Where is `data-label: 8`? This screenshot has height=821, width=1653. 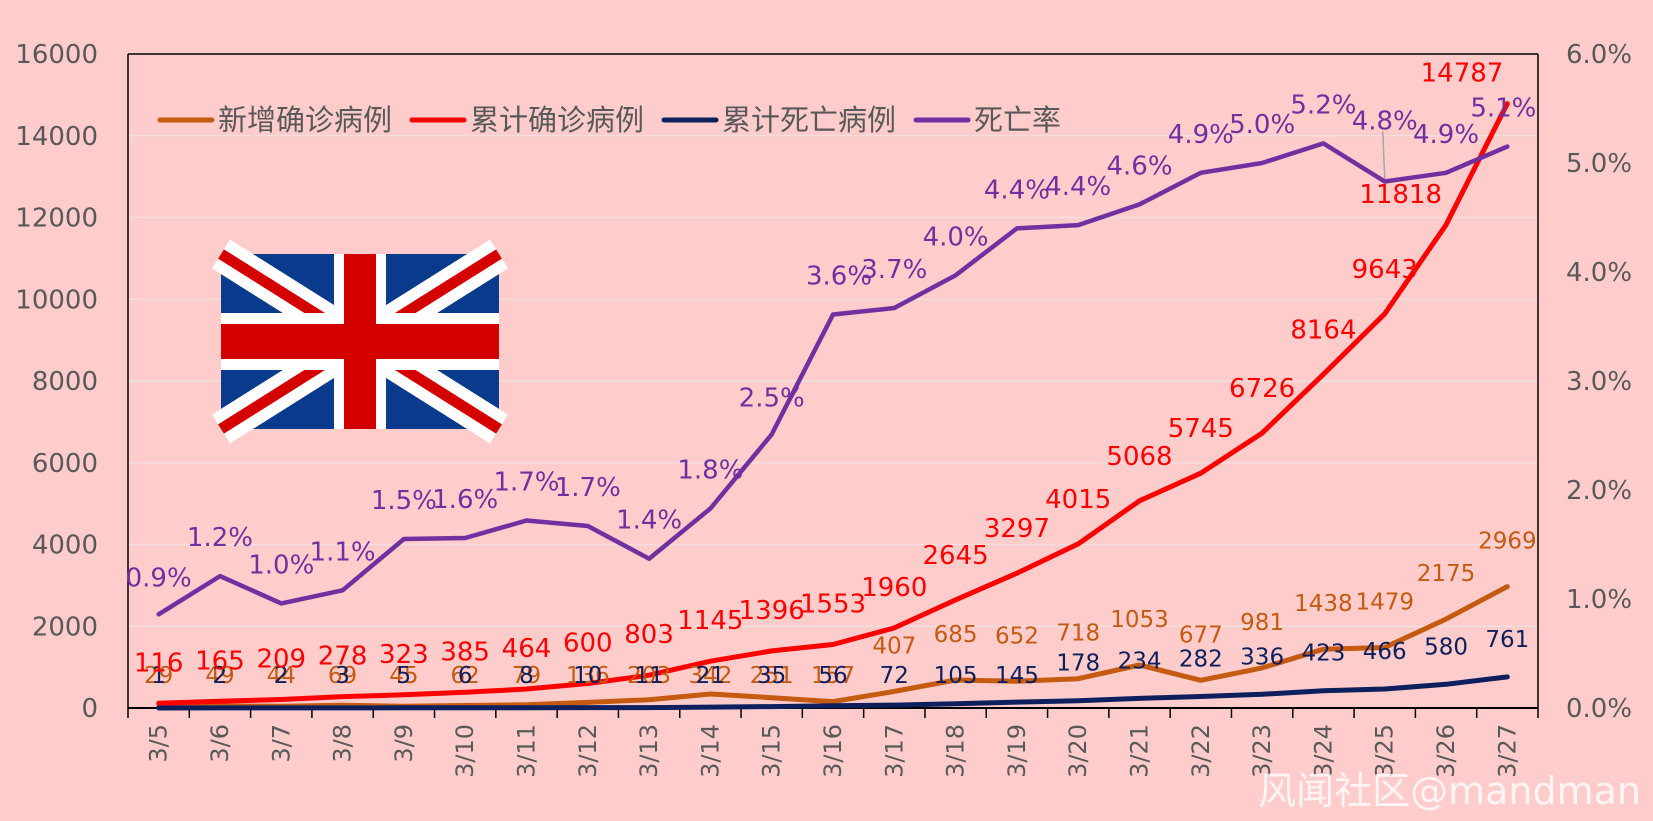
data-label: 8 is located at coordinates (526, 676).